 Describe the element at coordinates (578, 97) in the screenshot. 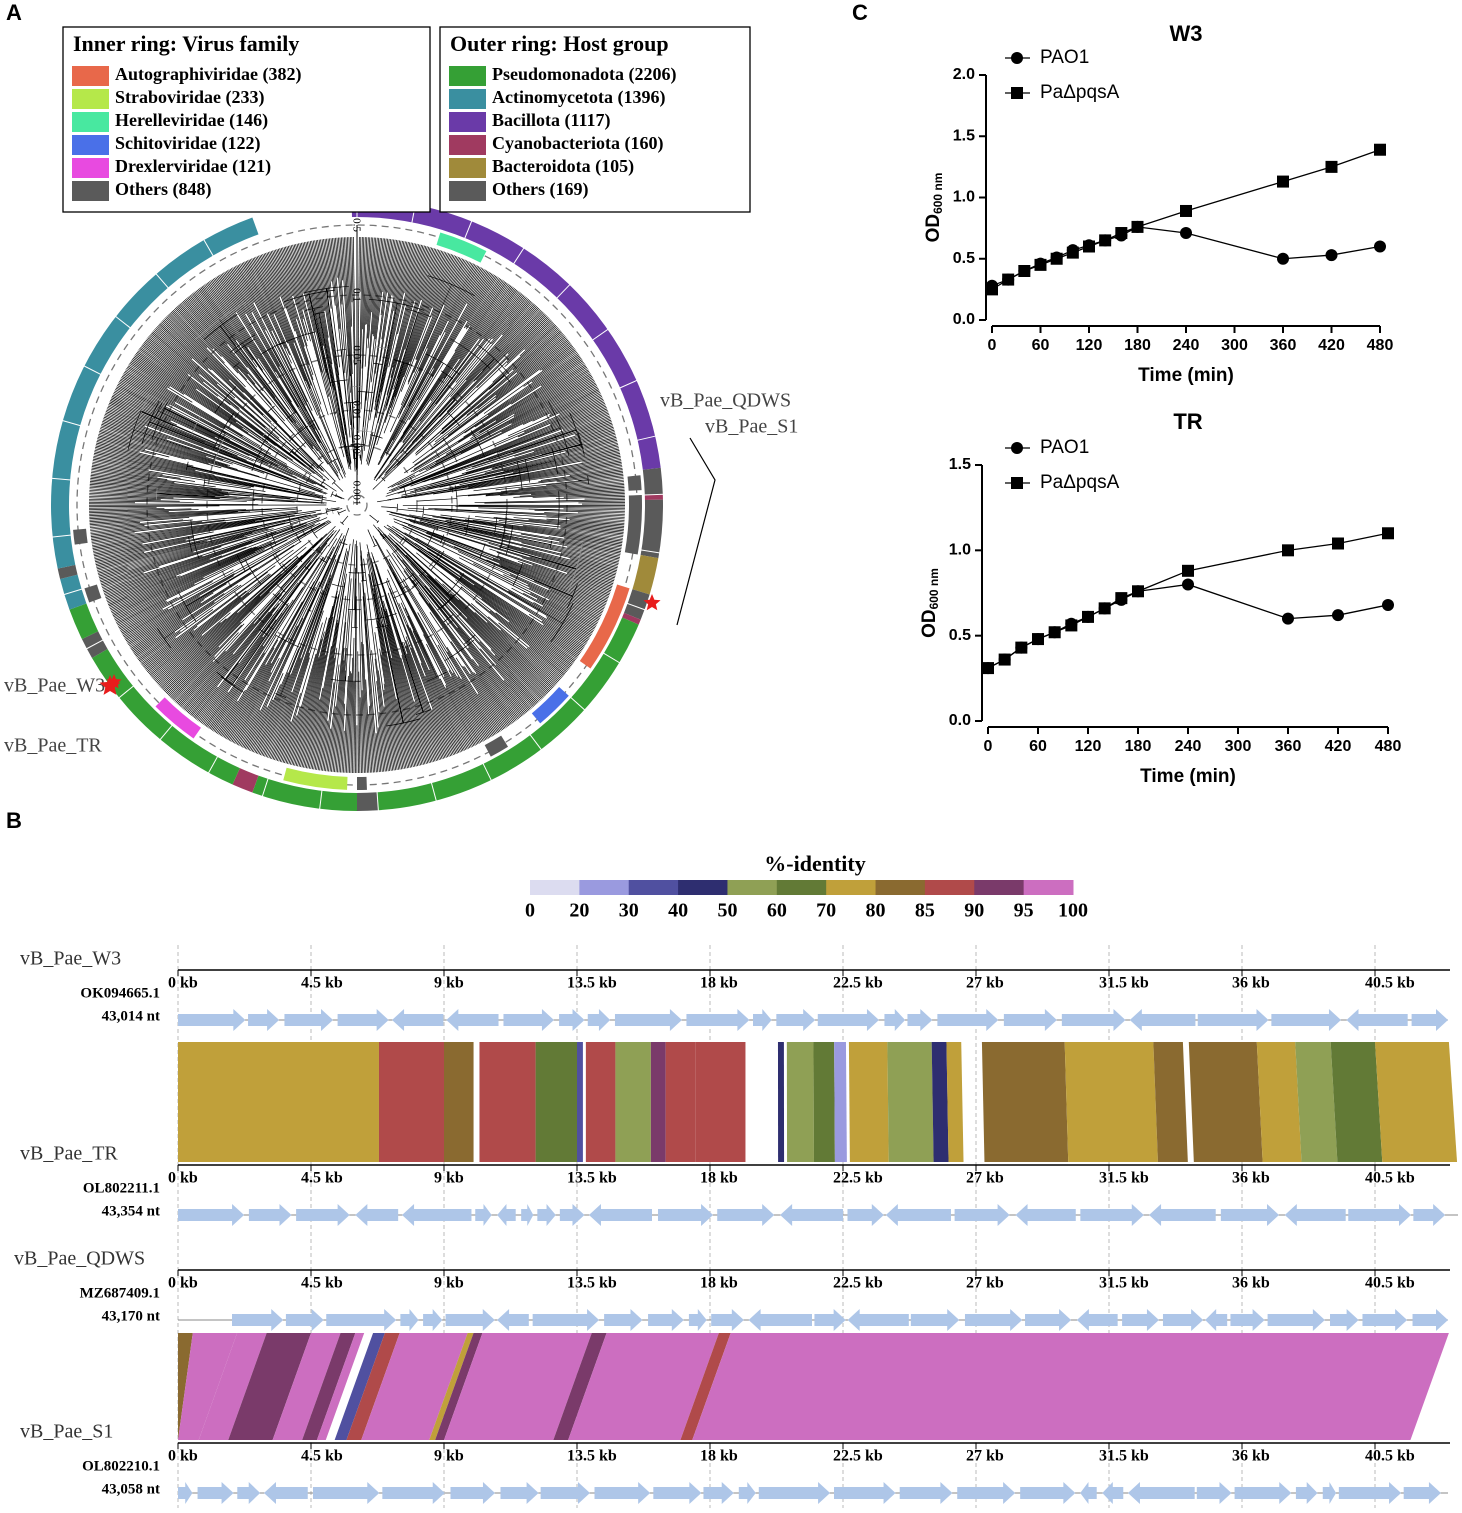

I see `legend-label: Actinomycetota (1396)` at that location.